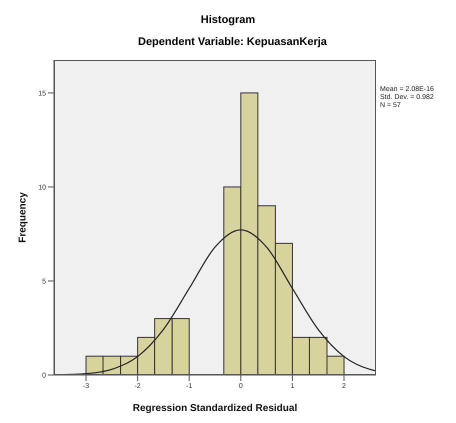 The height and width of the screenshot is (423, 456). Describe the element at coordinates (228, 20) in the screenshot. I see `chart-title: Histogram` at that location.